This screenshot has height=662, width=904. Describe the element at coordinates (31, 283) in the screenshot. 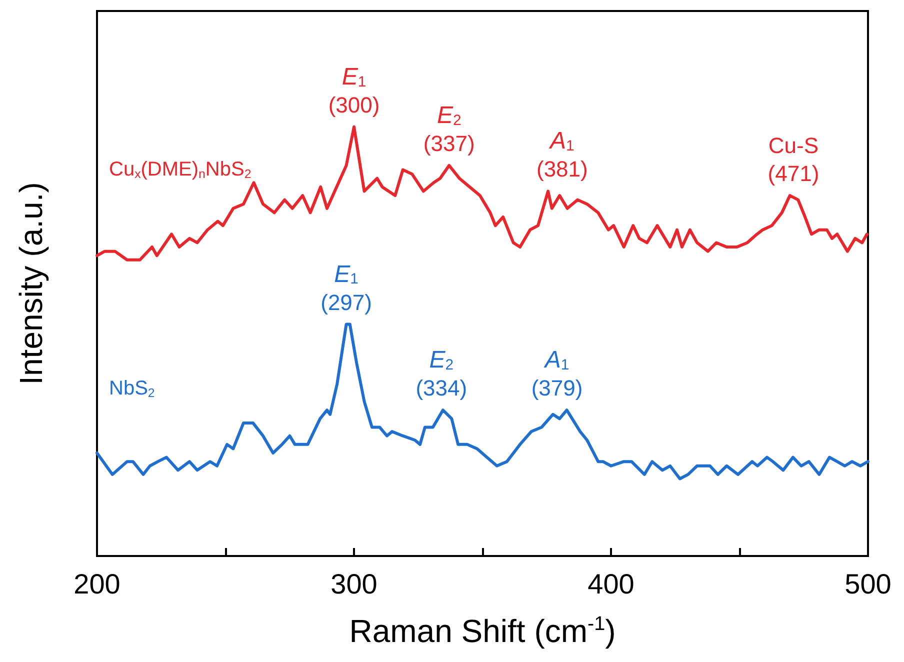

I see `y-axis-title: Intensity (a.u.)` at that location.